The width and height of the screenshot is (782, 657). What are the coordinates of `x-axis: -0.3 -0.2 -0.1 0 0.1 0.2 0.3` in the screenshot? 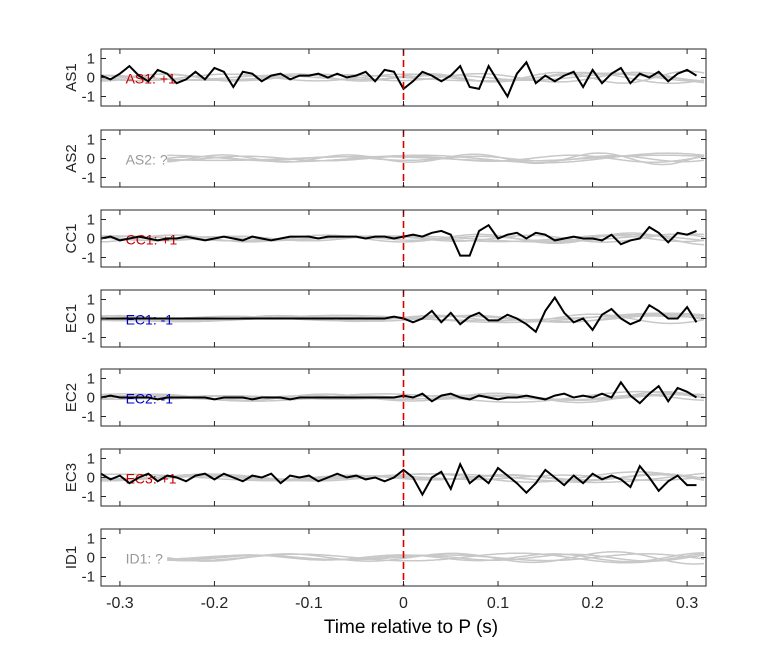 It's located at (402, 603).